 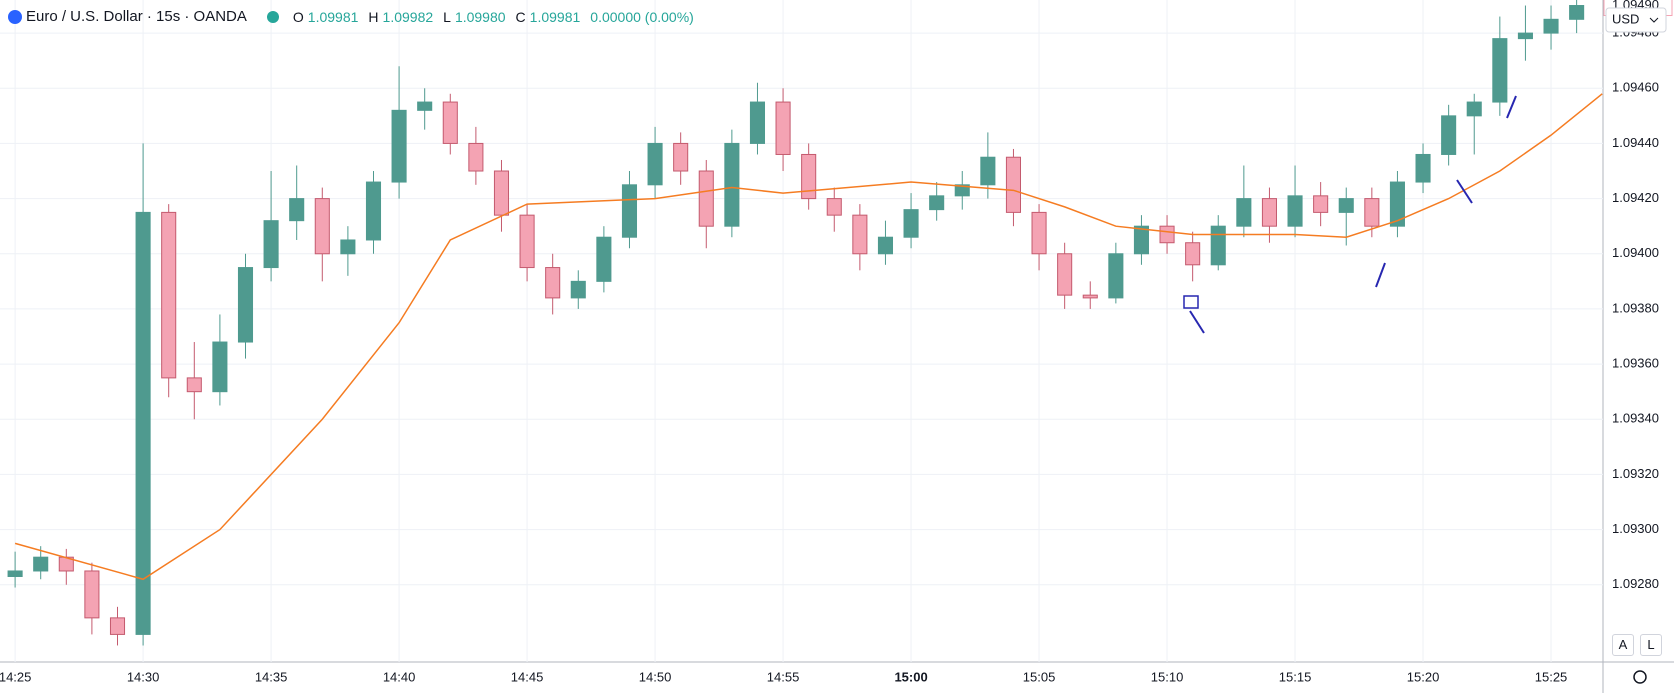 I want to click on settings-icon, so click(x=1640, y=677).